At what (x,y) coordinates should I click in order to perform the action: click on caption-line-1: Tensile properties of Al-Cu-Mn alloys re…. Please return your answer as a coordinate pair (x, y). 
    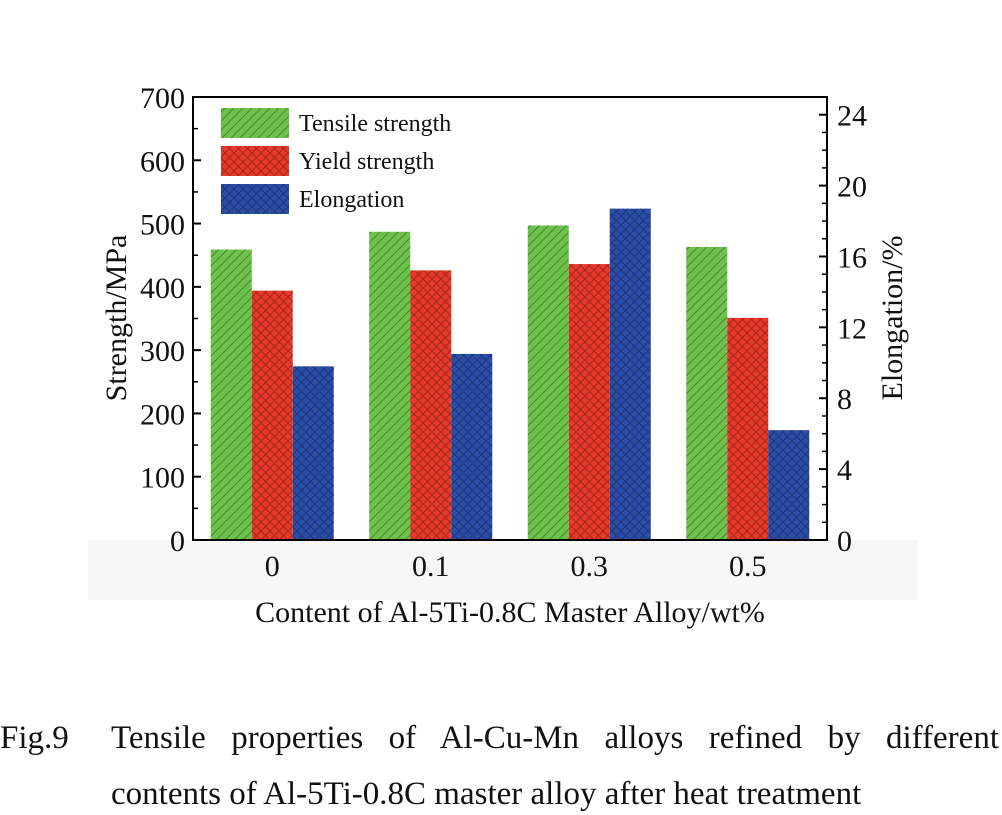
    Looking at the image, I should click on (555, 738).